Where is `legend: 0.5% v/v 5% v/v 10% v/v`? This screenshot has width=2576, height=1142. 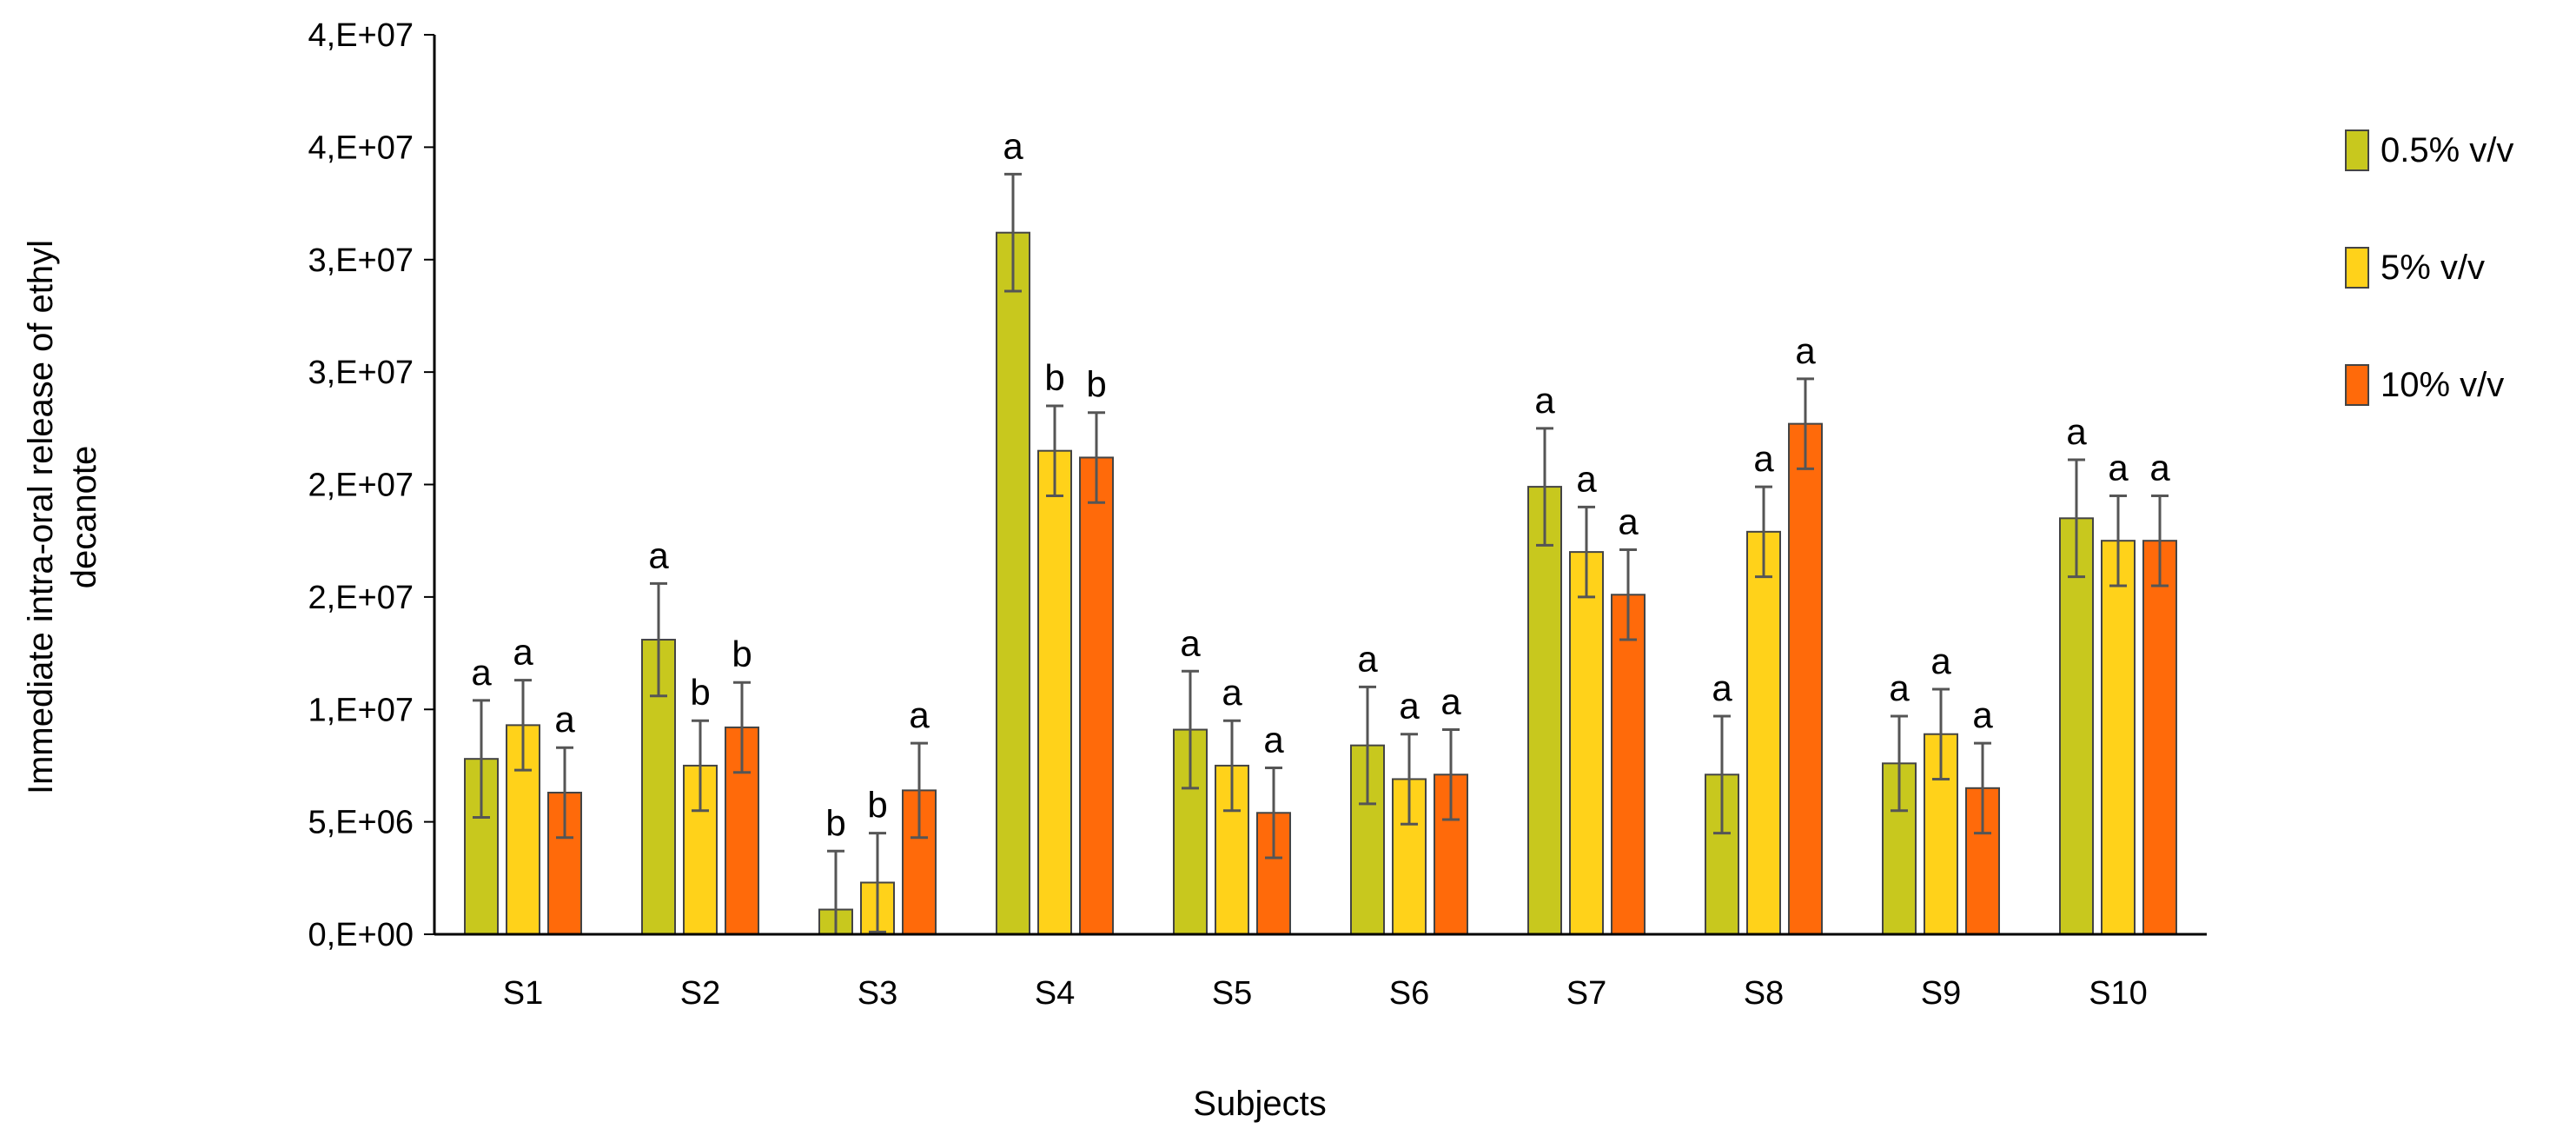 legend: 0.5% v/v 5% v/v 10% v/v is located at coordinates (2429, 267).